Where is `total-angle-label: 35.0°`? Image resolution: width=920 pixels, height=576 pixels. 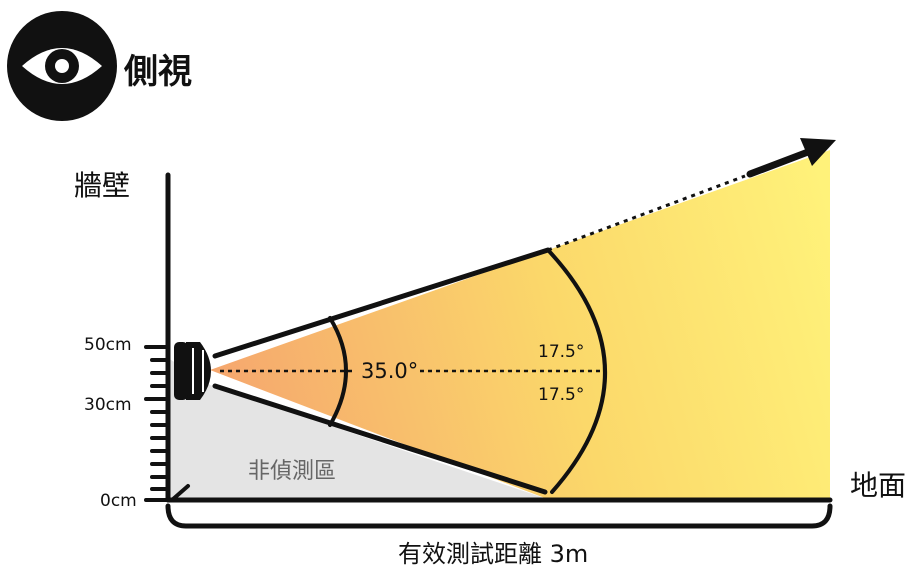 total-angle-label: 35.0° is located at coordinates (389, 371).